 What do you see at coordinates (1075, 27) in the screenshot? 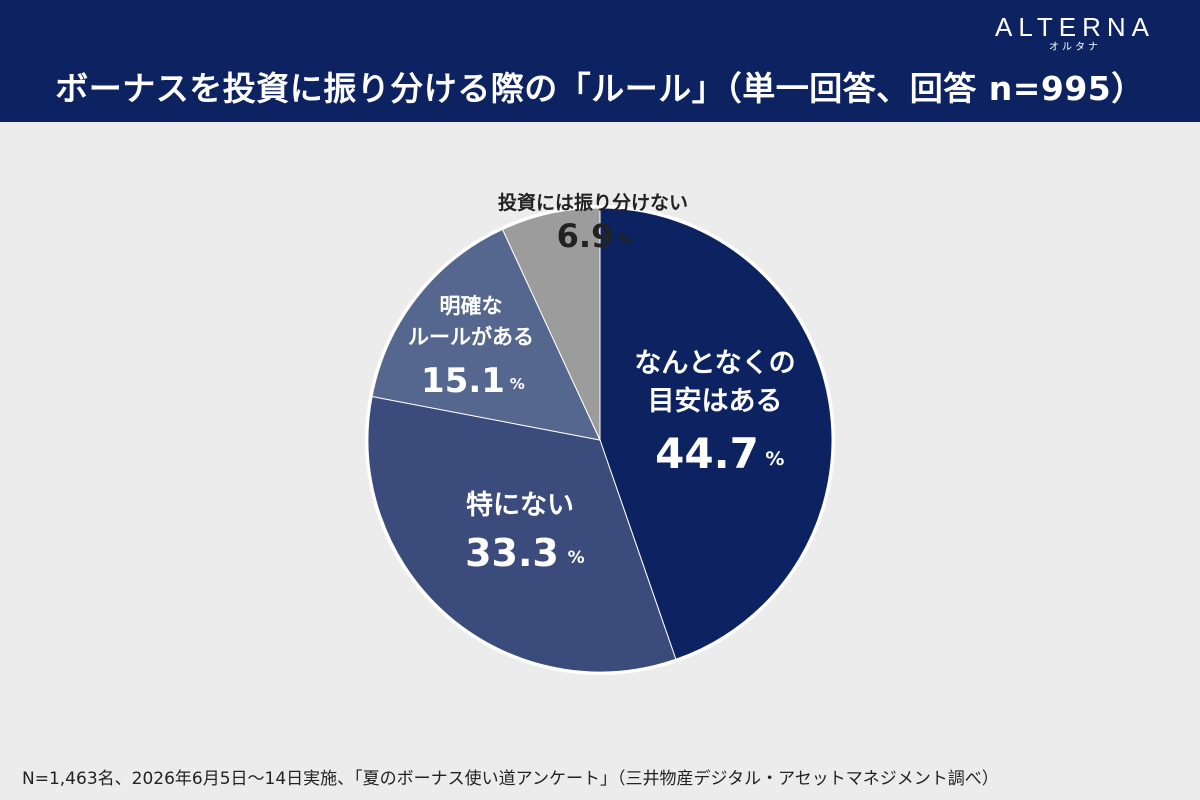
I see `logo-wordmark: ALTERNA` at bounding box center [1075, 27].